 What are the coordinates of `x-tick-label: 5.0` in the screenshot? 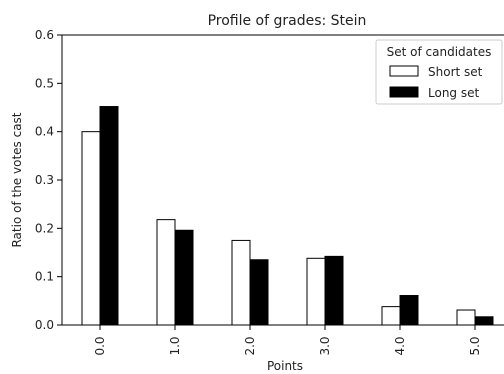 It's located at (475, 345).